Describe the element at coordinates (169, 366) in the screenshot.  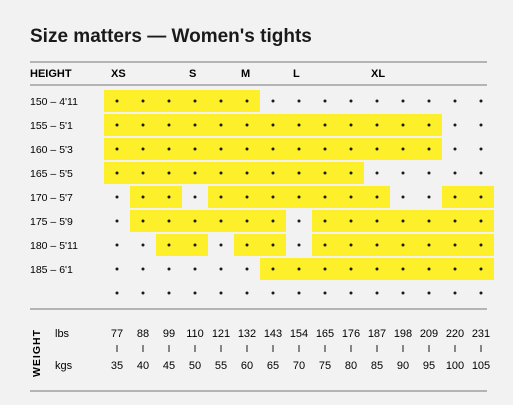
I see `kgs-value: 45` at that location.